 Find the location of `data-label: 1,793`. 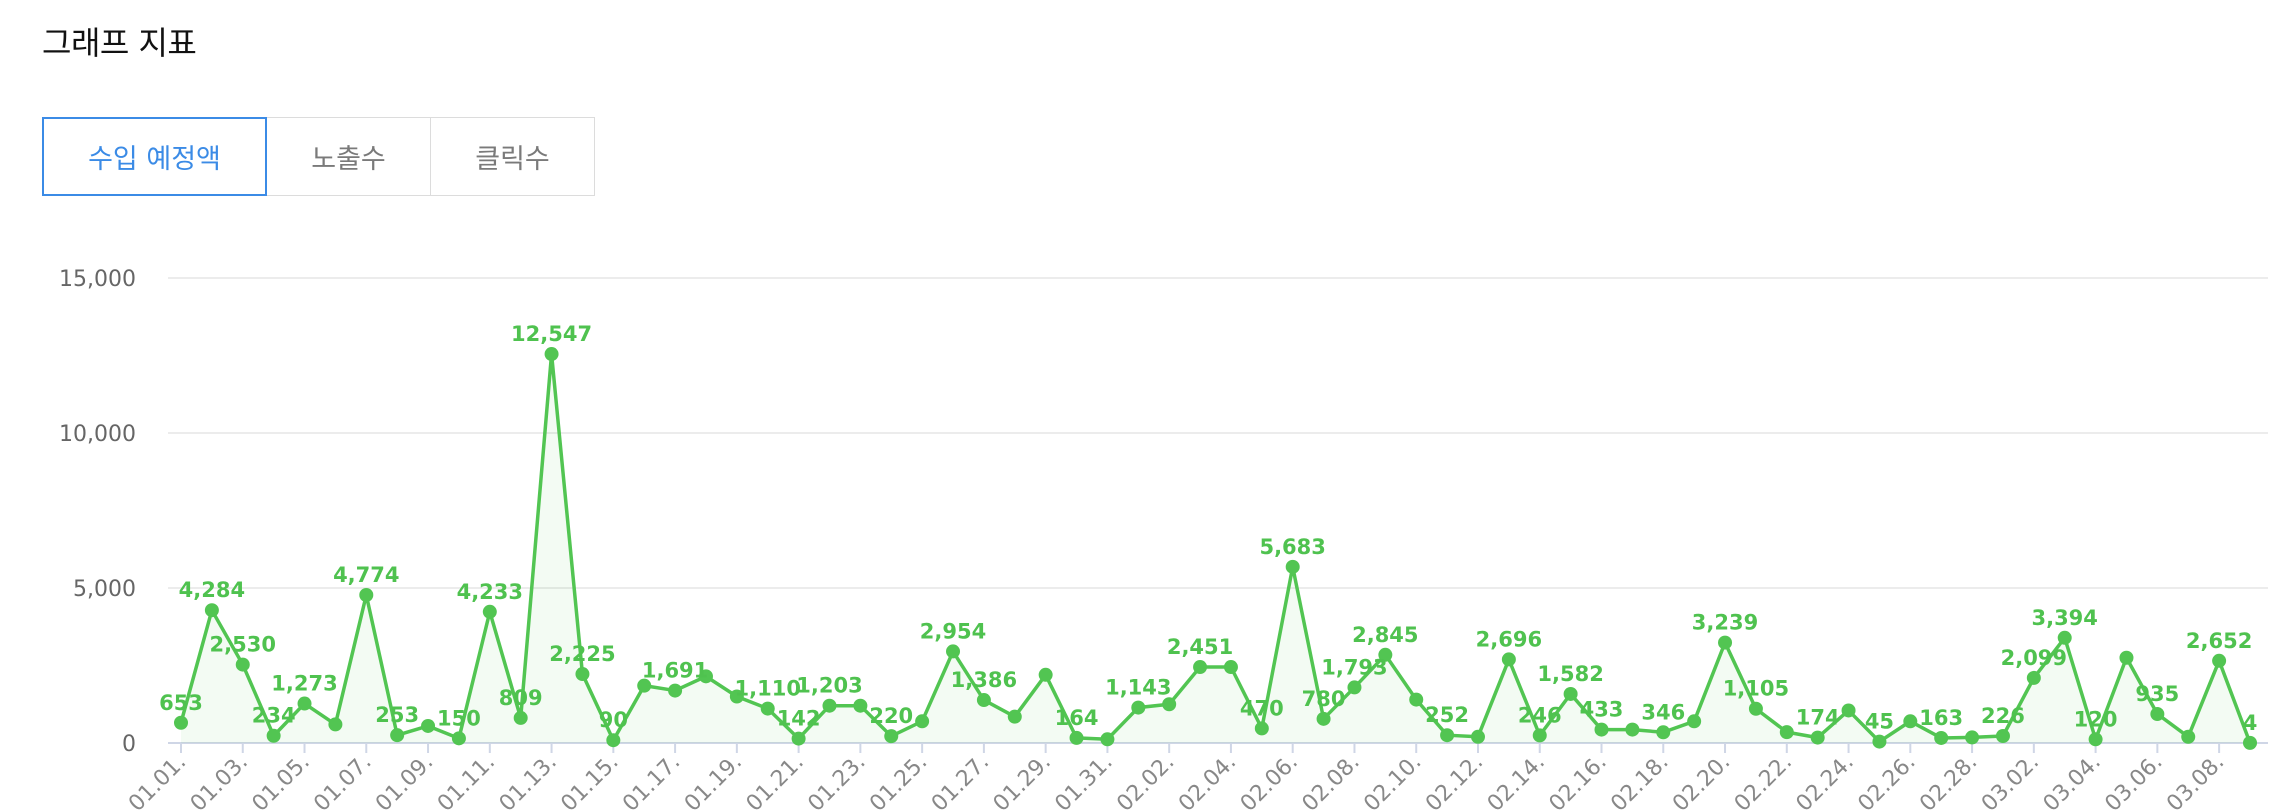

data-label: 1,793 is located at coordinates (1354, 667).